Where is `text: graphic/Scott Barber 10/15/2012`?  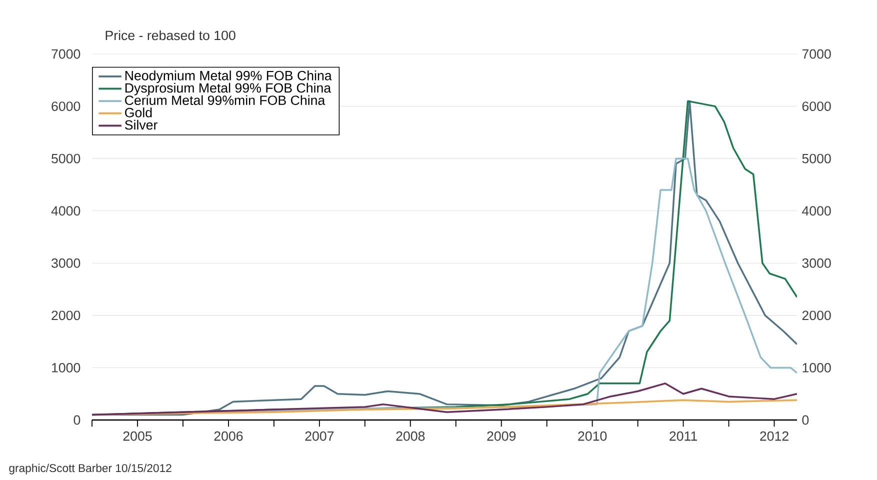
text: graphic/Scott Barber 10/15/2012 is located at coordinates (90, 469).